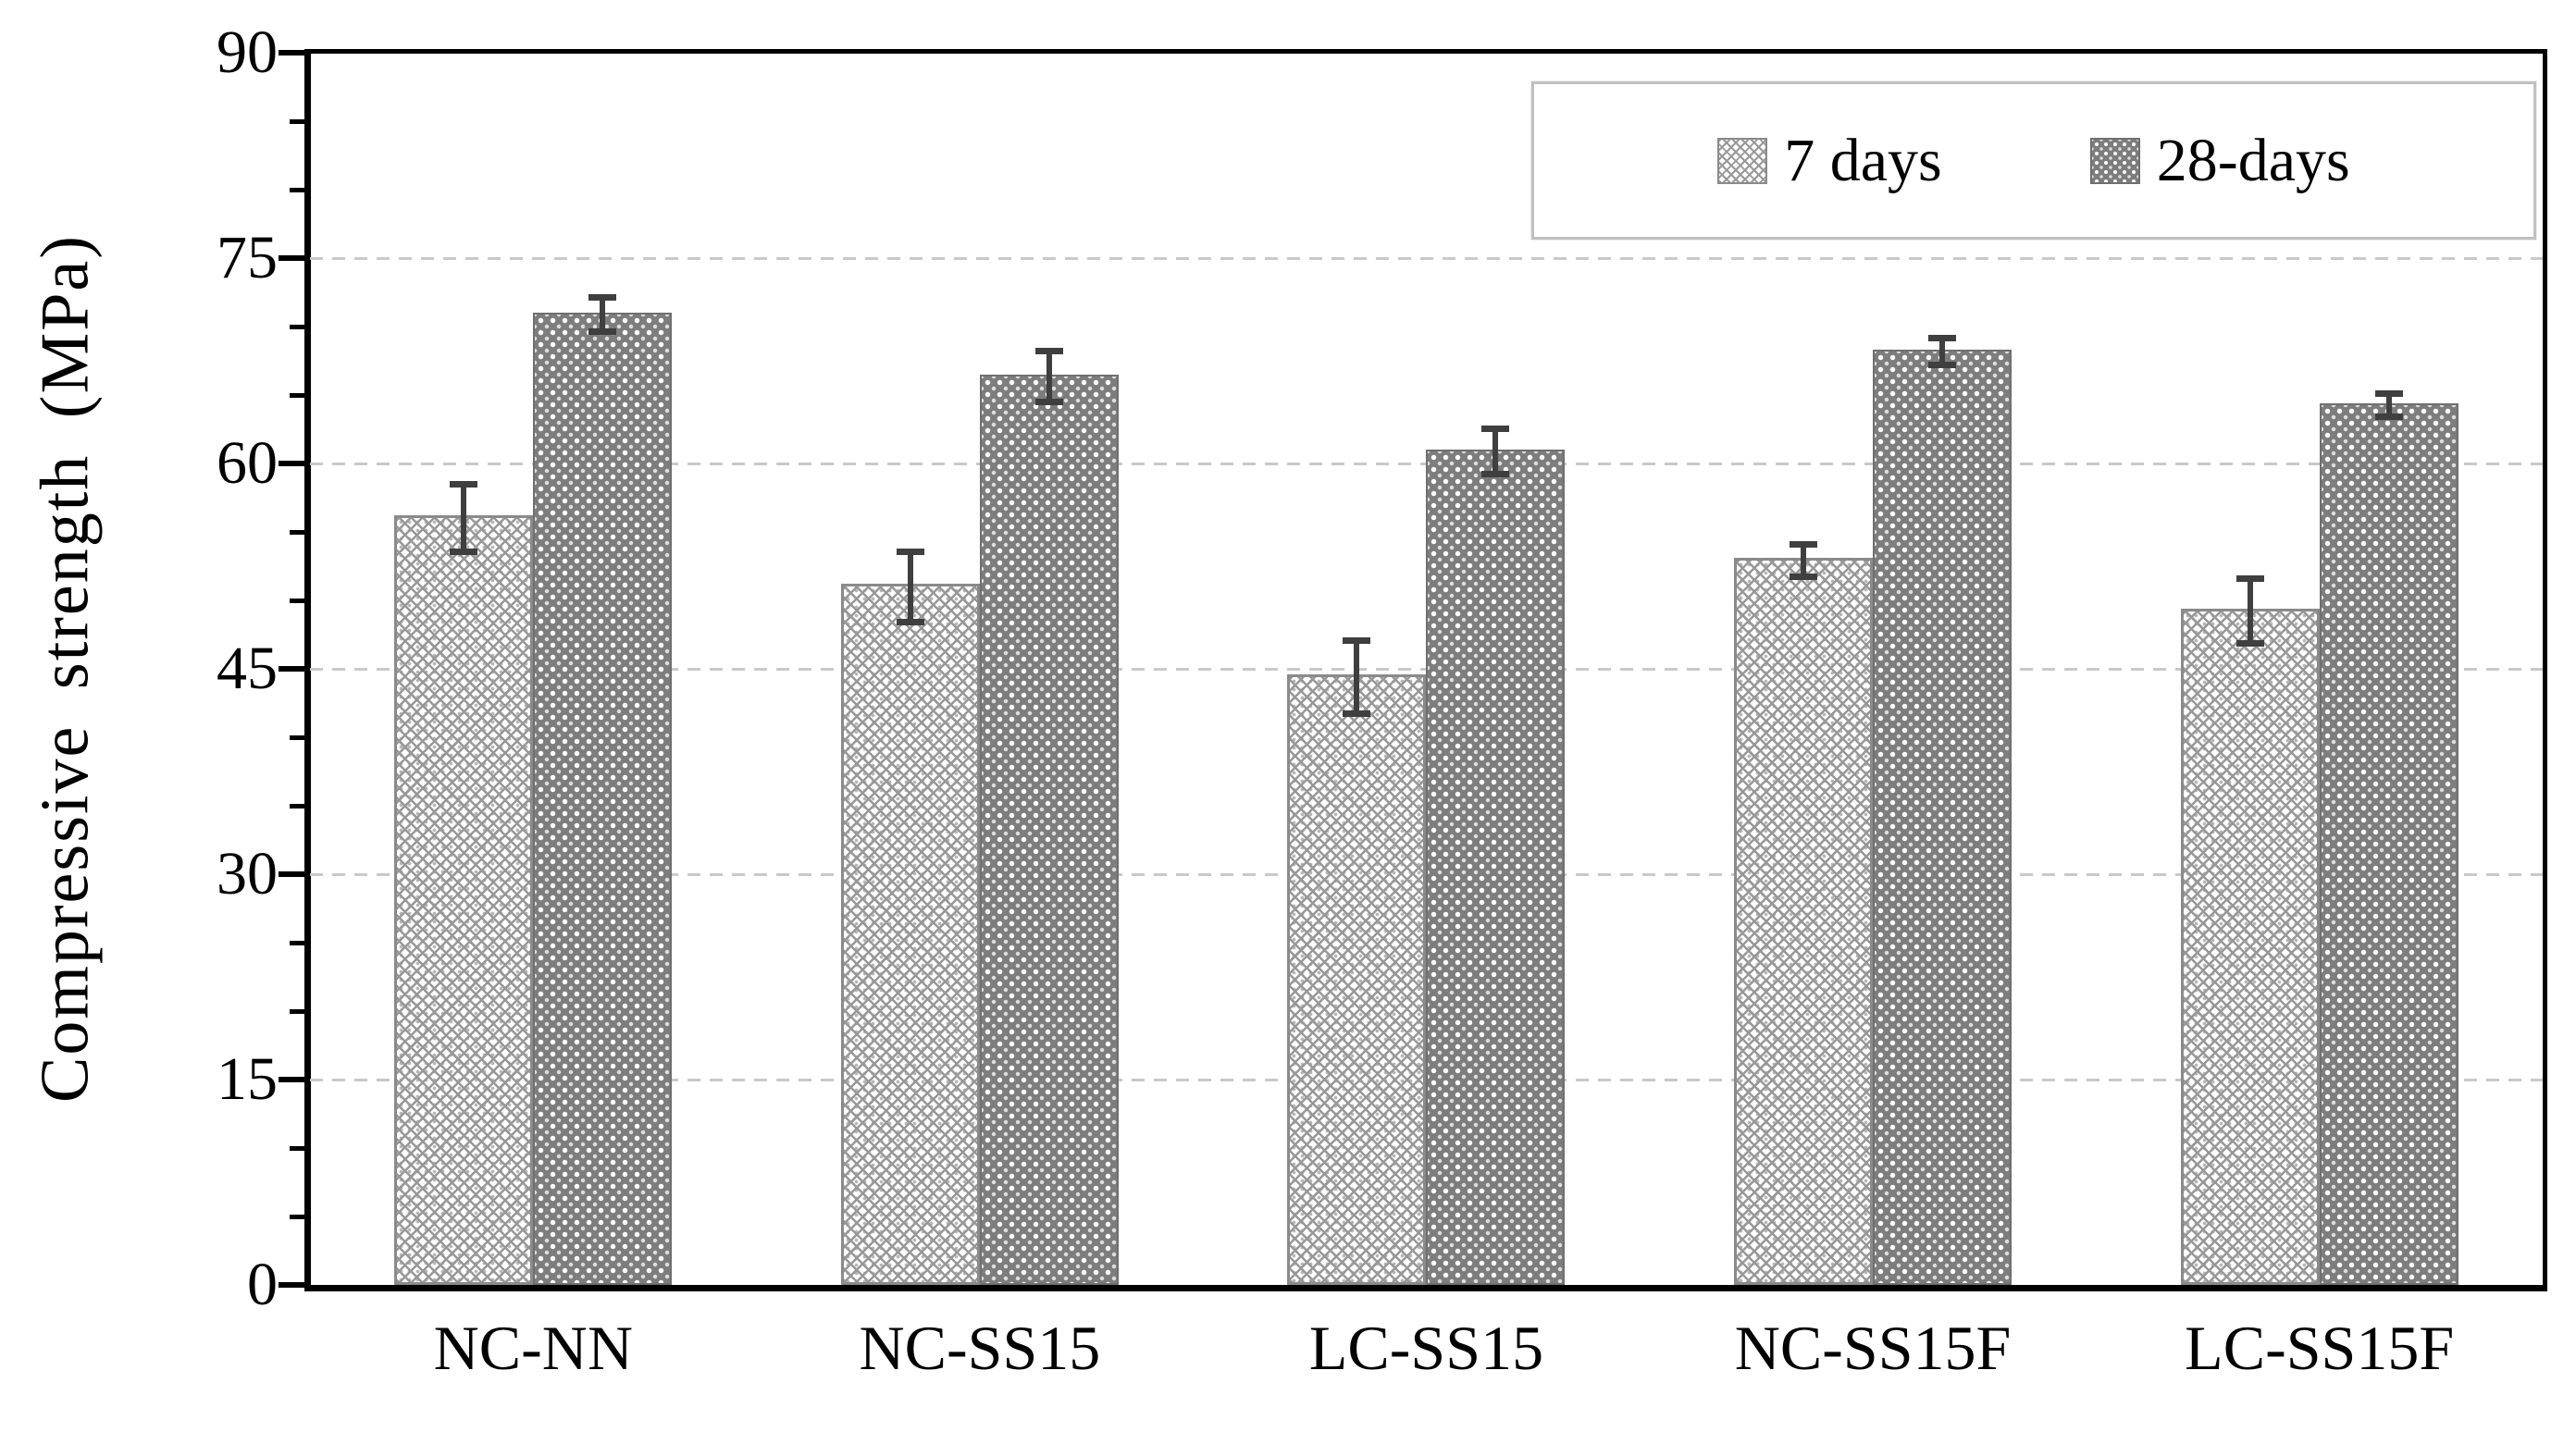 This screenshot has height=1432, width=2576. Describe the element at coordinates (247, 53) in the screenshot. I see `y-tick-label-90: 90` at that location.